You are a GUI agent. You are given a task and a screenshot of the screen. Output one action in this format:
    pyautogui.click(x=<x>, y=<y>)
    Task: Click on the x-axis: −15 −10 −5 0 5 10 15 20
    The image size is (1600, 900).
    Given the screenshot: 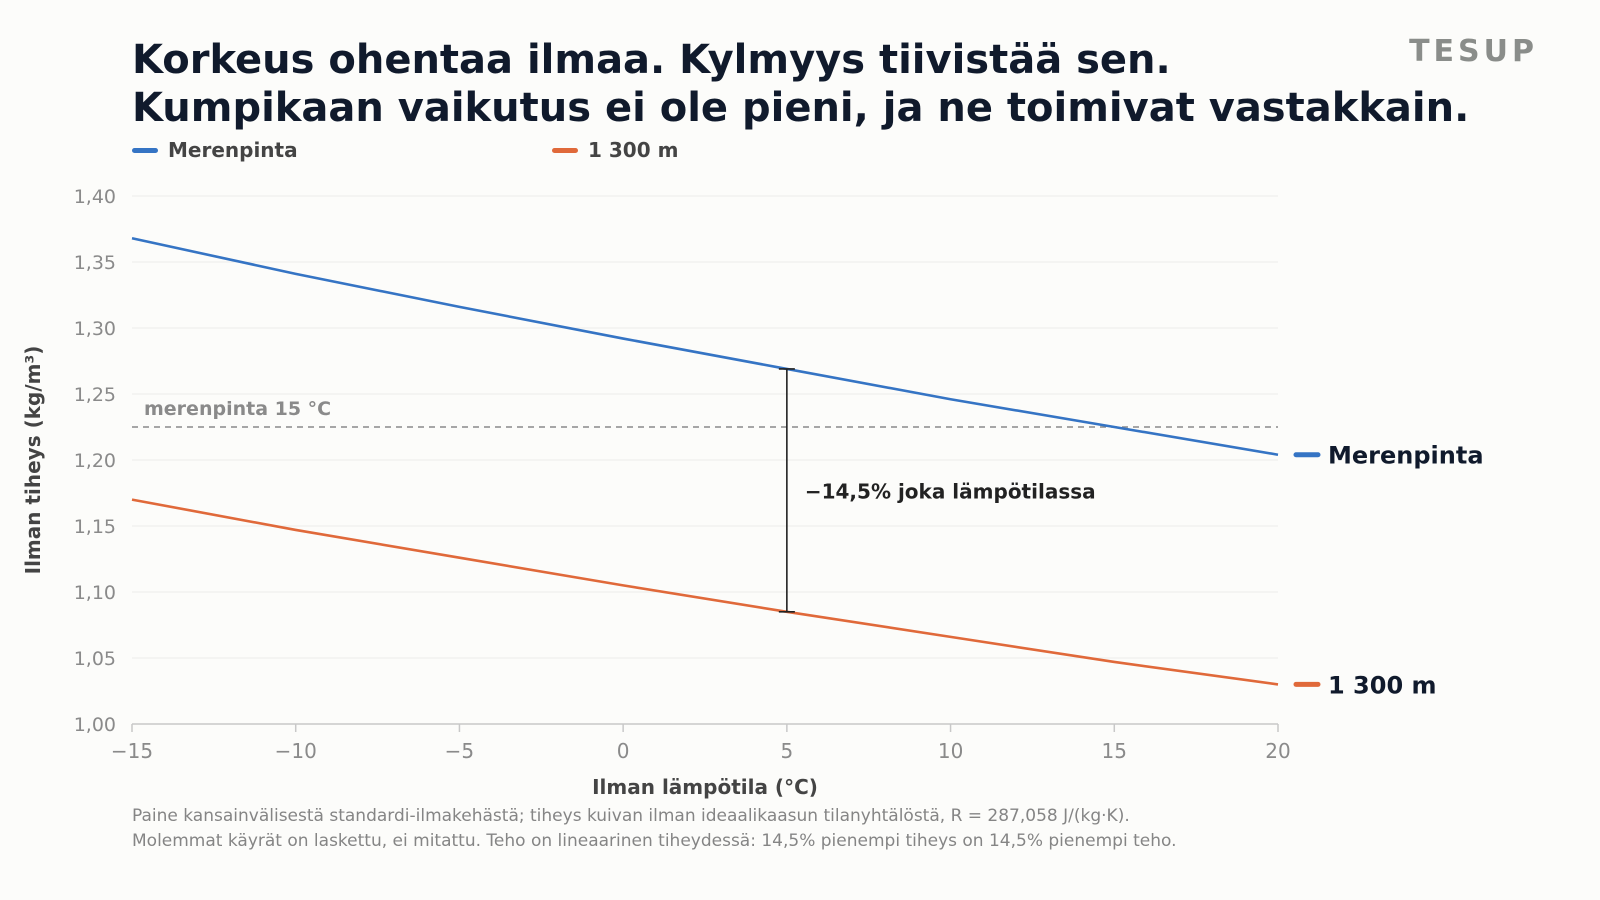 What is the action you would take?
    pyautogui.click(x=701, y=743)
    